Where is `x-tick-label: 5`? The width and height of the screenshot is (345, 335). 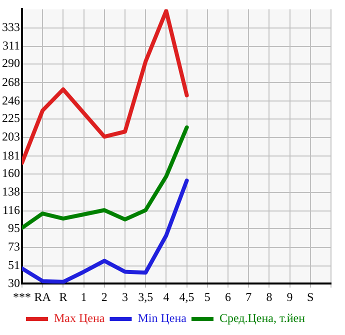
x-tick-label: 5 is located at coordinates (207, 297).